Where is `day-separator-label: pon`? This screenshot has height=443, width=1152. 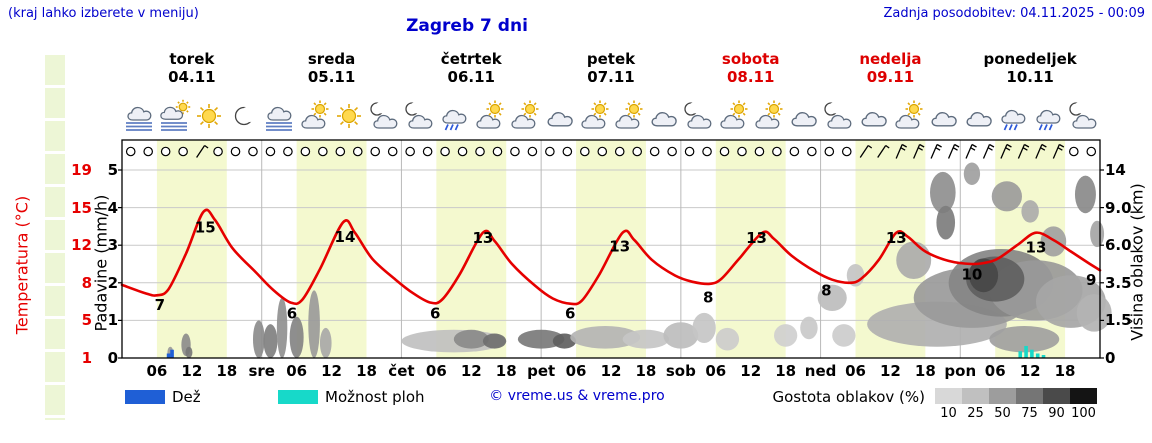
day-separator-label: pon is located at coordinates (960, 371).